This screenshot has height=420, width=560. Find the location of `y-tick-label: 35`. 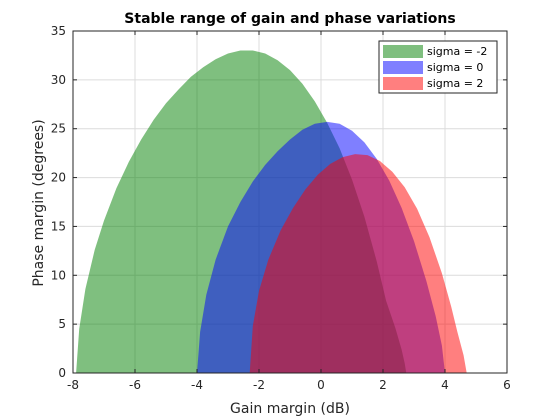

y-tick-label: 35 is located at coordinates (58, 31).